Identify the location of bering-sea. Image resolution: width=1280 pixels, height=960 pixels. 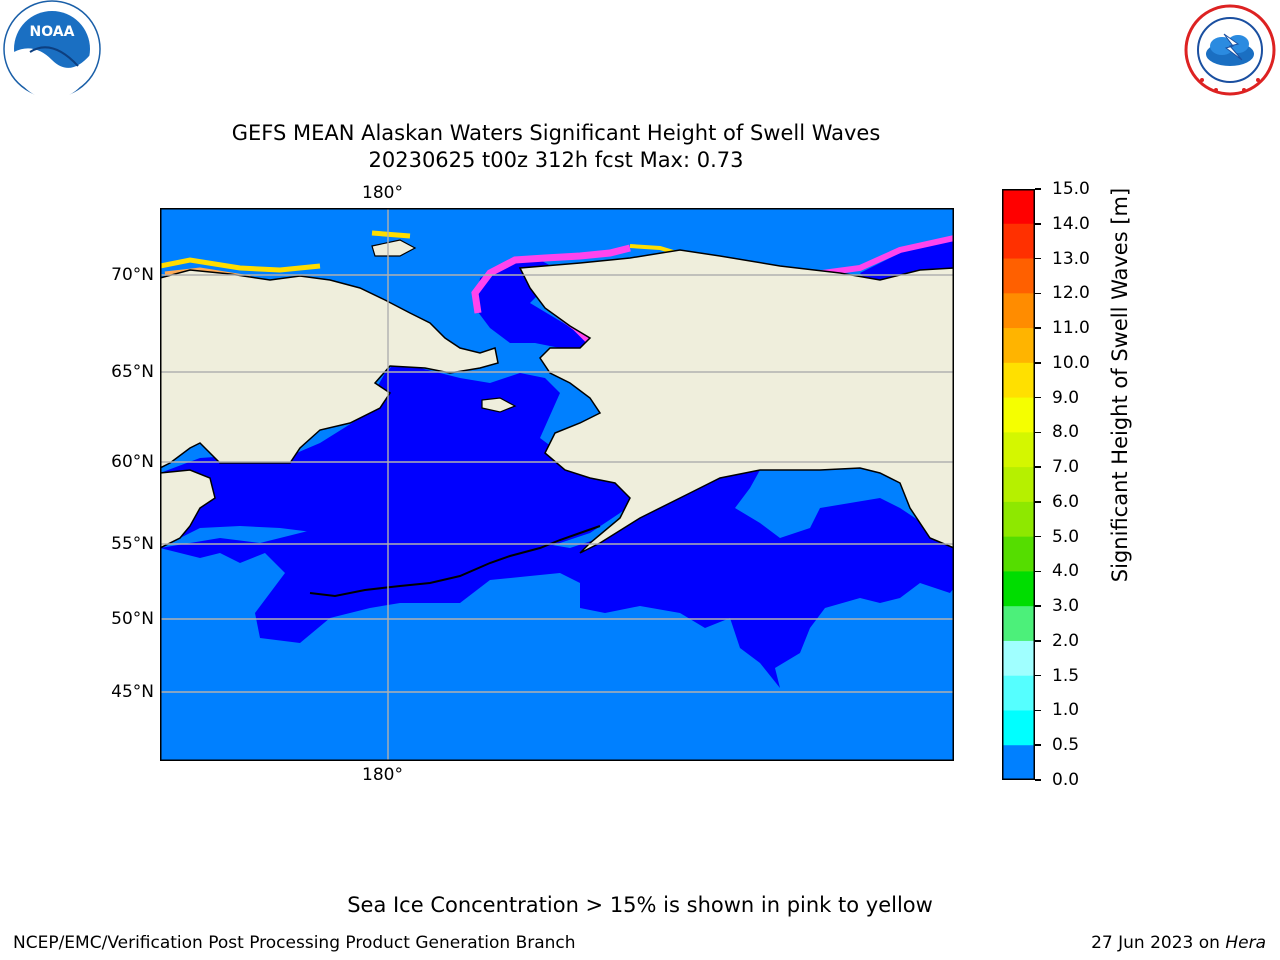
(400, 463).